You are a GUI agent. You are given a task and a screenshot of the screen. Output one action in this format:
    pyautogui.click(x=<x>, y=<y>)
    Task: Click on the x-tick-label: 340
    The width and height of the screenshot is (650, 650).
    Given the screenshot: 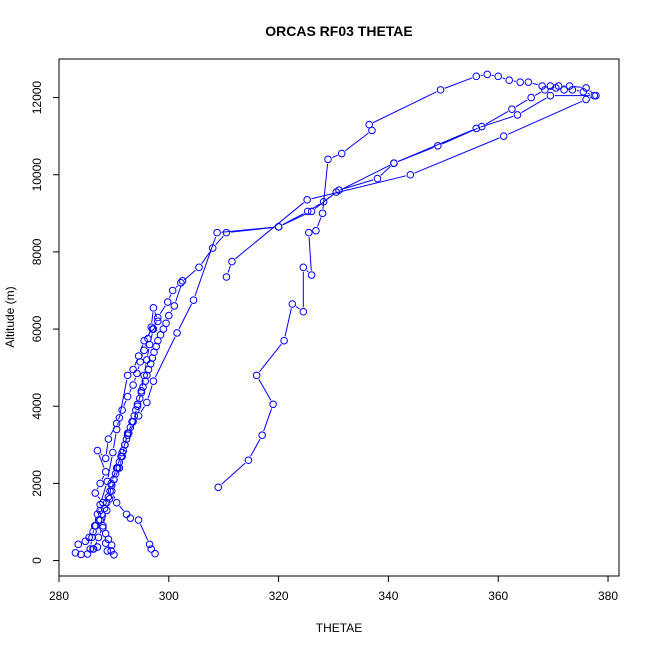 What is the action you would take?
    pyautogui.click(x=388, y=596)
    